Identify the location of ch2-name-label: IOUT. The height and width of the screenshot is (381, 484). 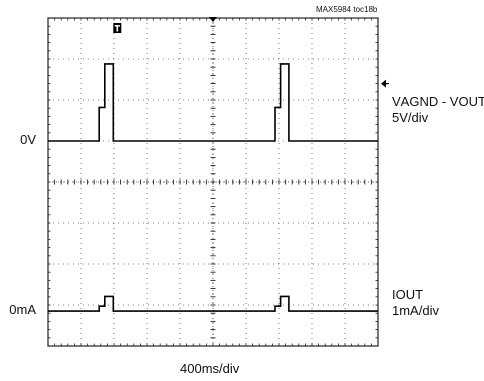
(407, 294).